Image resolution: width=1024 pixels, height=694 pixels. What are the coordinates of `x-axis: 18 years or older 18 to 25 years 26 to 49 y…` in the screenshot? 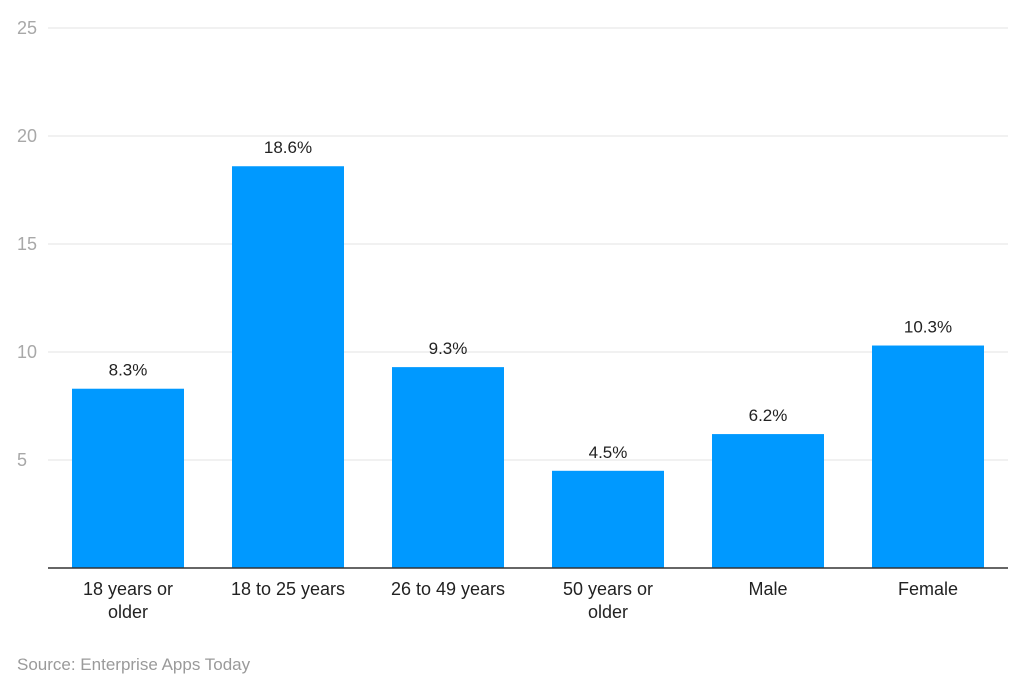 It's located at (528, 594).